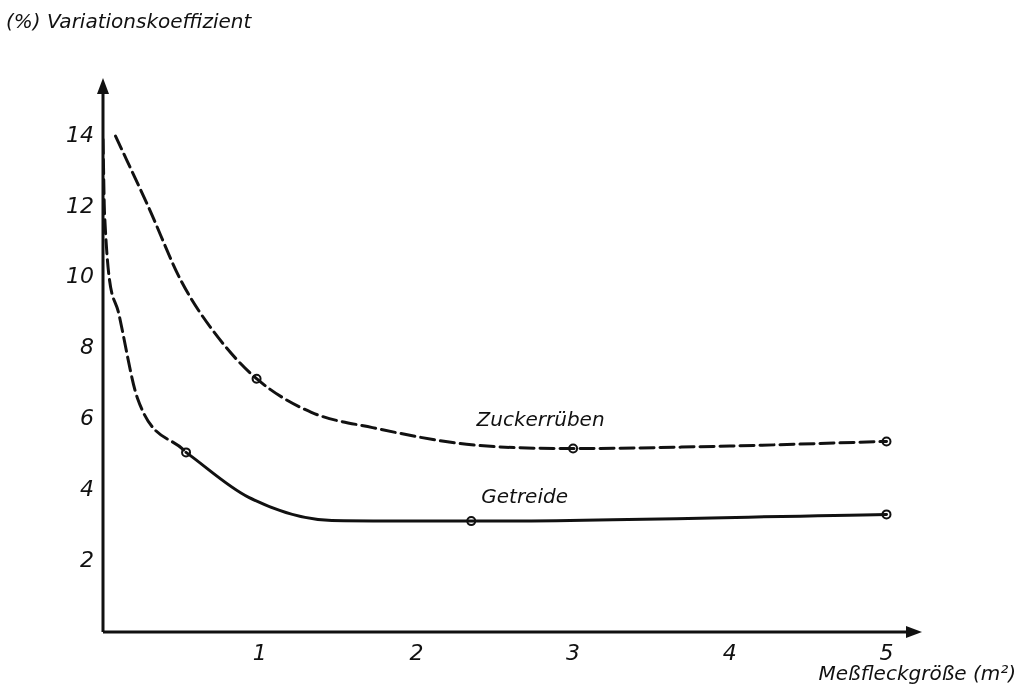 This screenshot has width=1022, height=693. What do you see at coordinates (540, 419) in the screenshot?
I see `series-label: Zuckerrüben` at bounding box center [540, 419].